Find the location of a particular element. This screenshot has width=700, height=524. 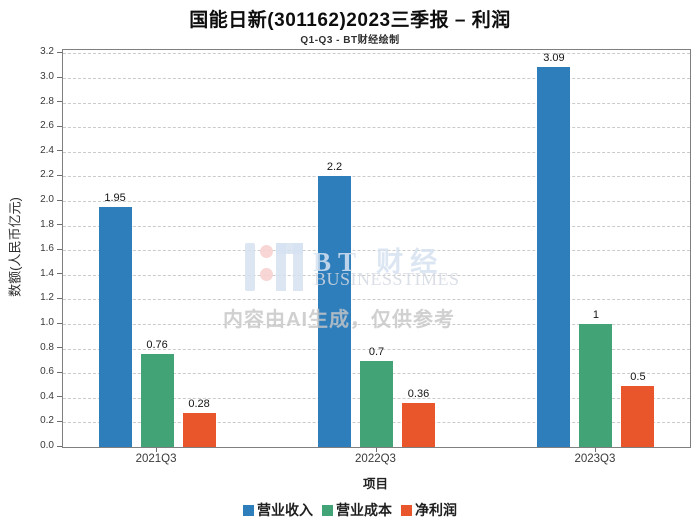

y-tick-label: 1.4 is located at coordinates (47, 273).